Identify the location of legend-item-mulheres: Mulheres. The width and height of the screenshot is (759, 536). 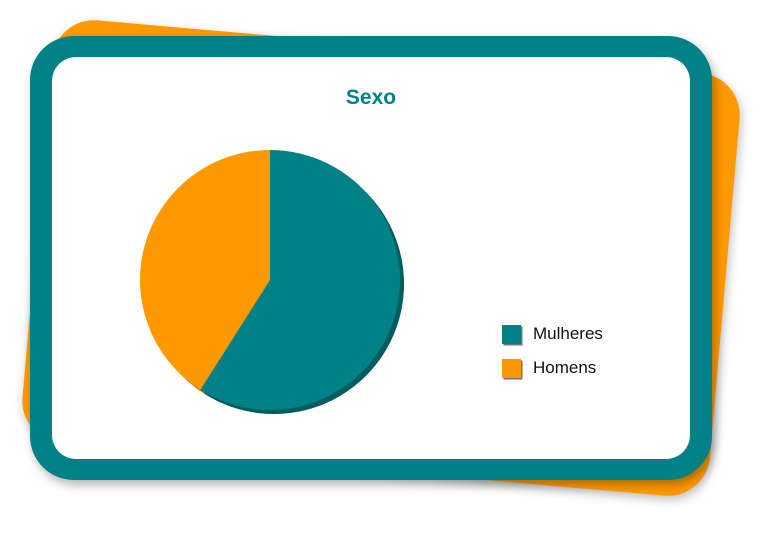
(552, 334).